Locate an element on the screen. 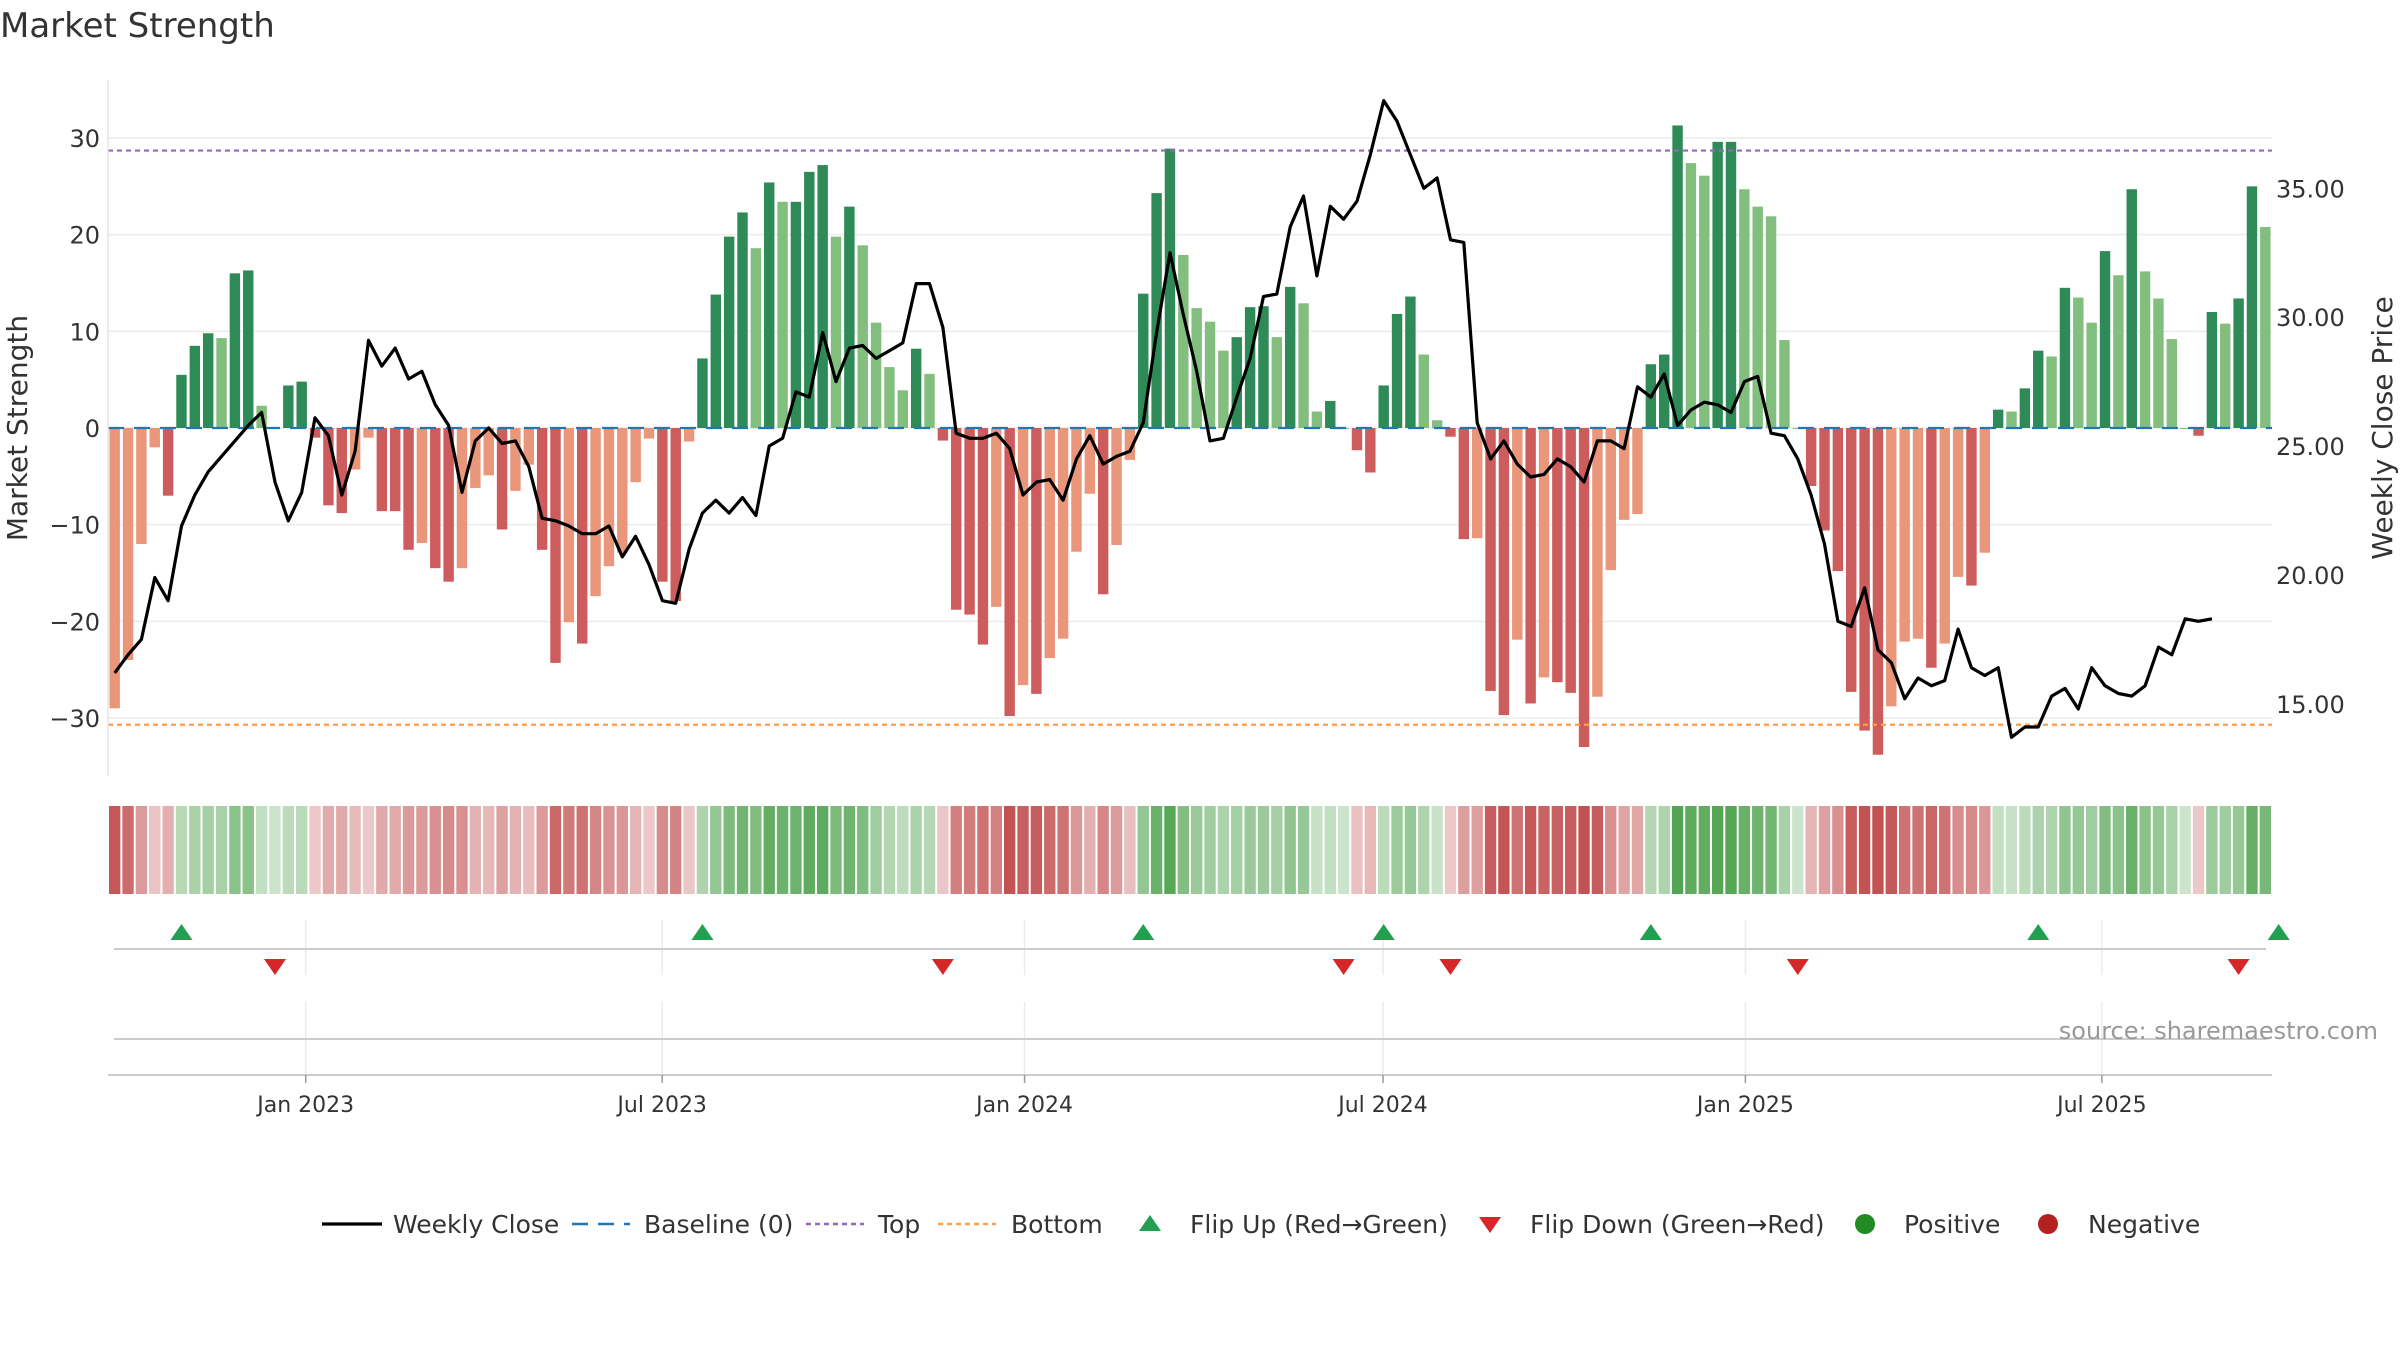 Image resolution: width=2400 pixels, height=1354 pixels. legend-label: Weekly Close is located at coordinates (476, 1224).